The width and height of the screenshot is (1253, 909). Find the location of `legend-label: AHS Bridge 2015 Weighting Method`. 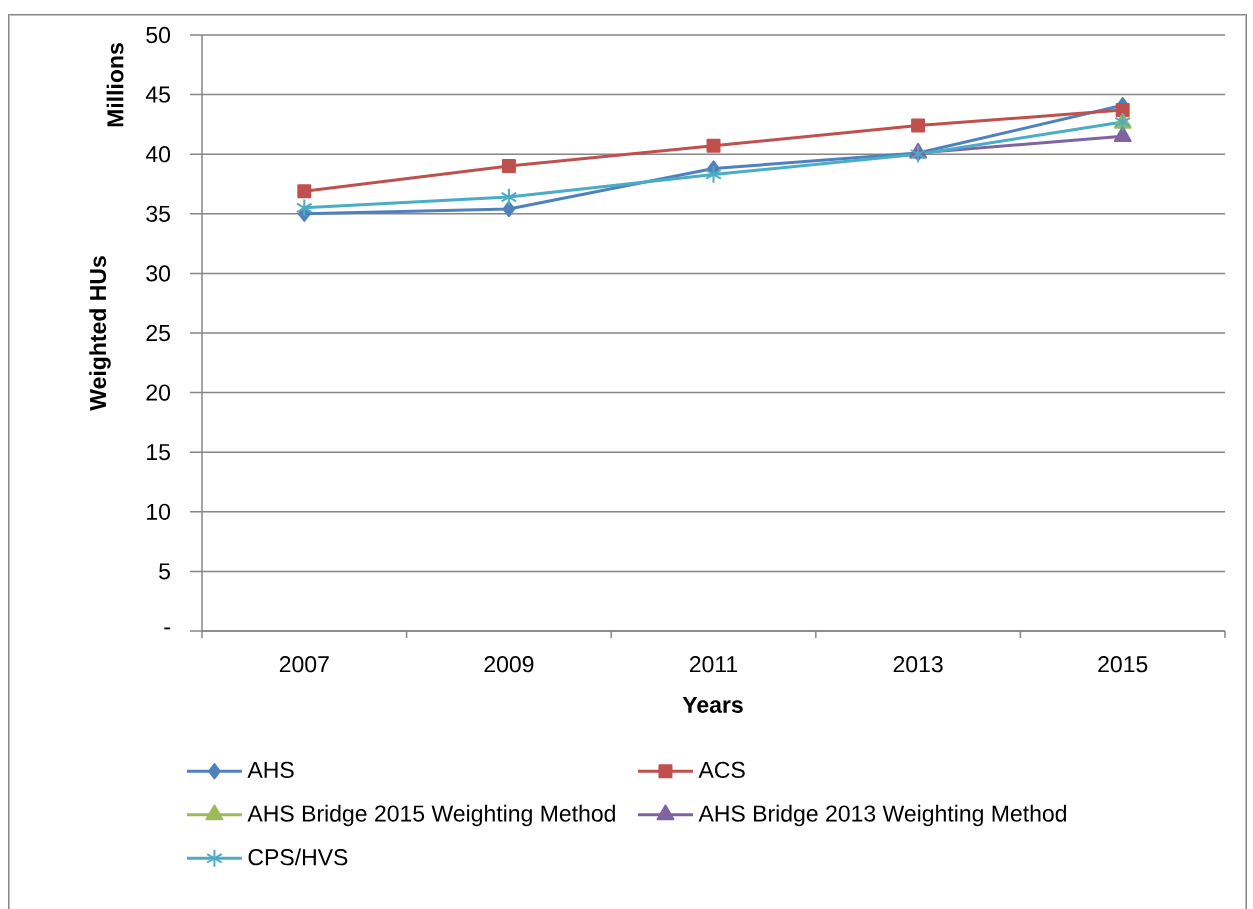

legend-label: AHS Bridge 2015 Weighting Method is located at coordinates (431, 815).